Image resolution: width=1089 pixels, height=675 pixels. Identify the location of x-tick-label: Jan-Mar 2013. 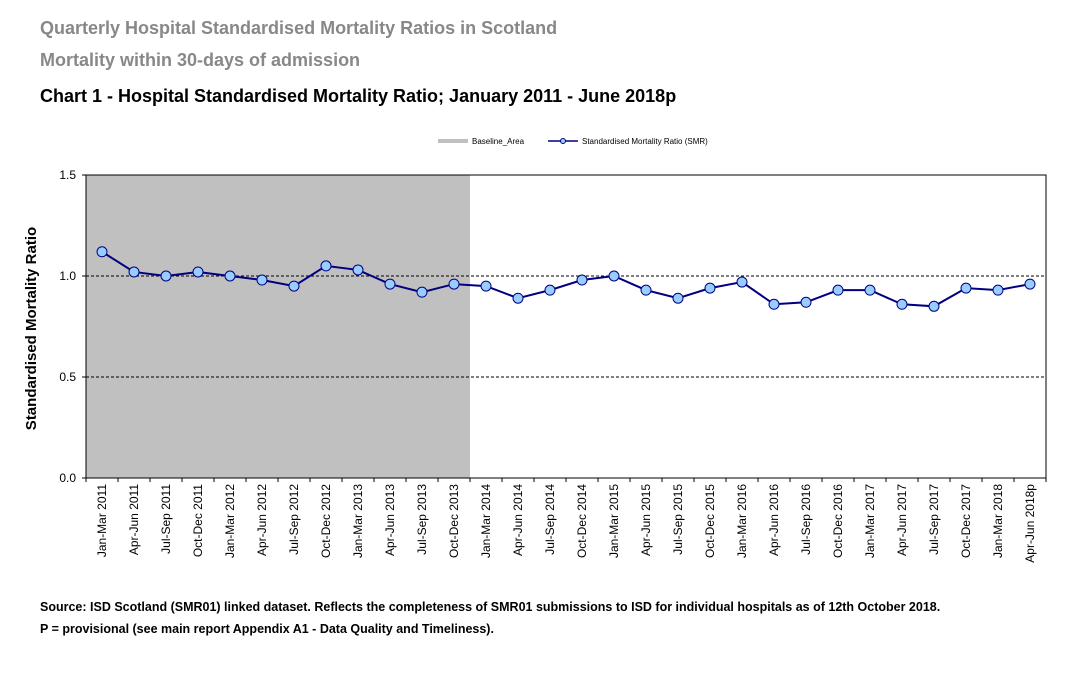
(358, 521).